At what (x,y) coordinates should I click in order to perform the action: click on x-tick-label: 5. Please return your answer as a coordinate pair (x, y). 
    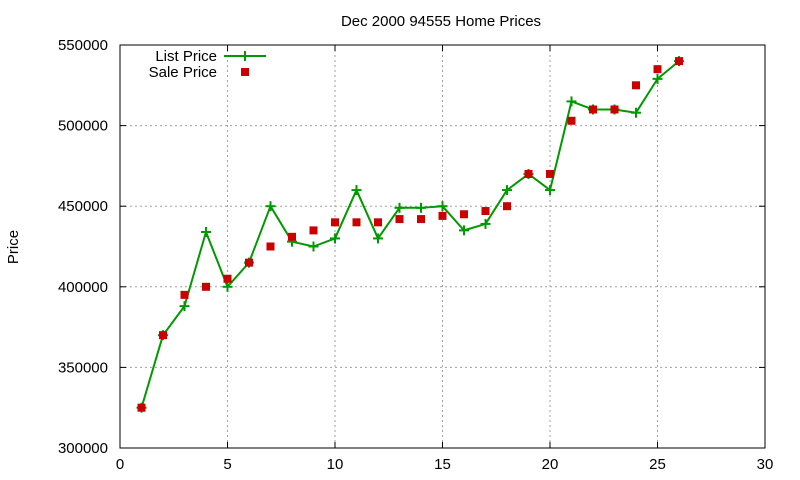
    Looking at the image, I should click on (227, 464).